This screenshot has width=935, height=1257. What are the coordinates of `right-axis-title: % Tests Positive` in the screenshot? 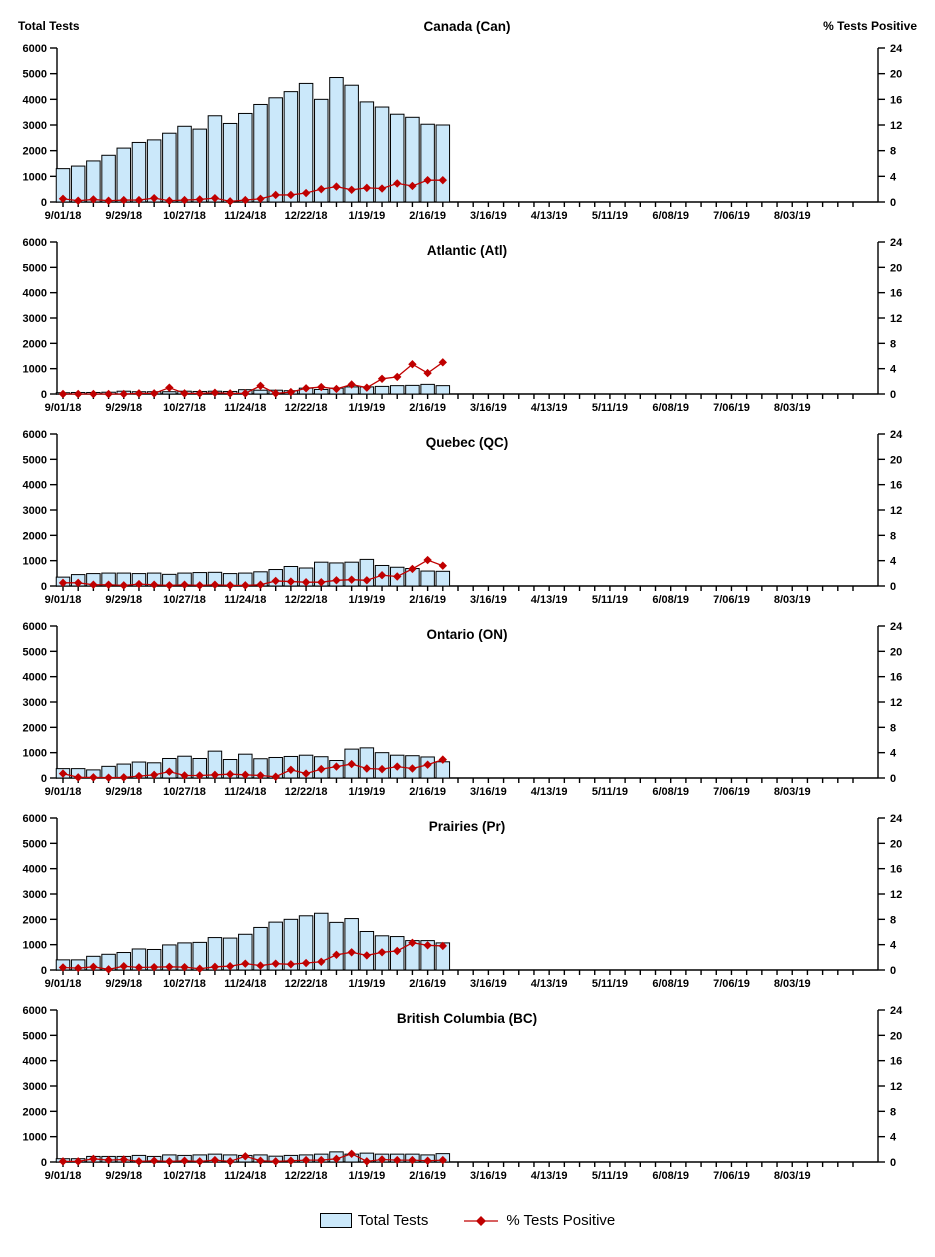 It's located at (870, 26).